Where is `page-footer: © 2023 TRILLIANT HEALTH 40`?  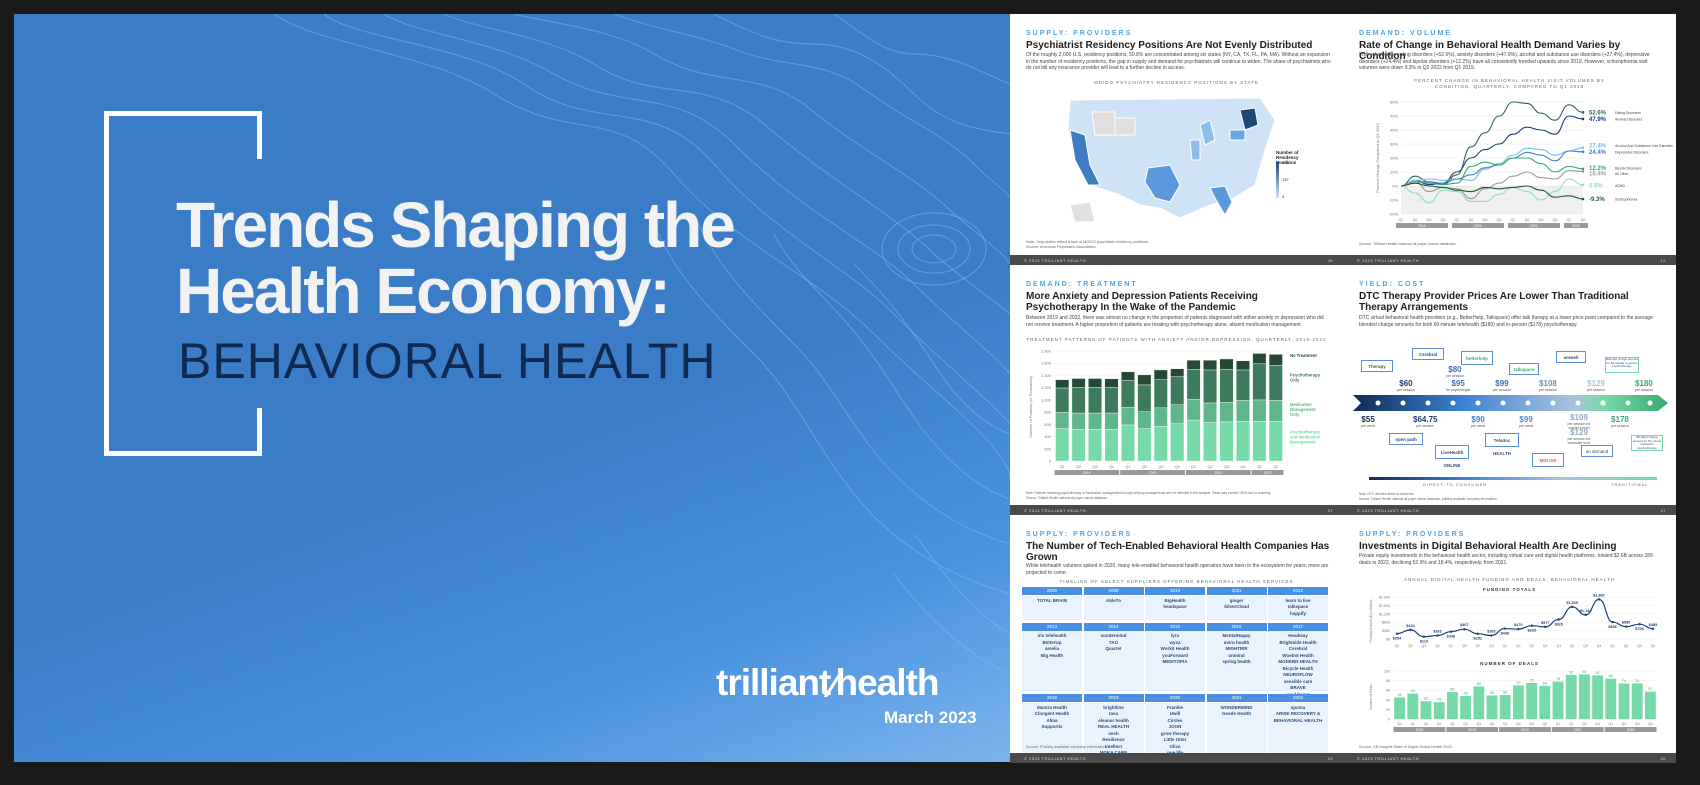
page-footer: © 2023 TRILLIANT HEALTH 40 is located at coordinates (1509, 758).